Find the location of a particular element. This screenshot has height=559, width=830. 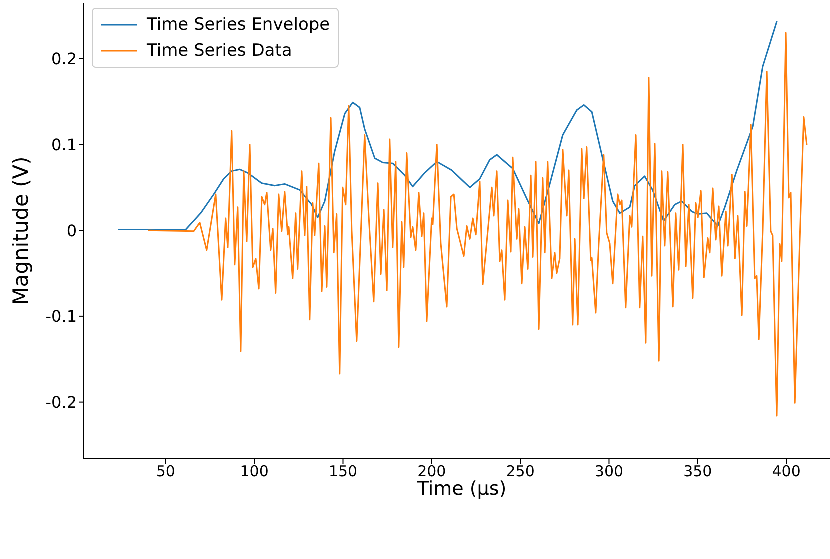

x-axis-title: Time (μs) is located at coordinates (461, 489).